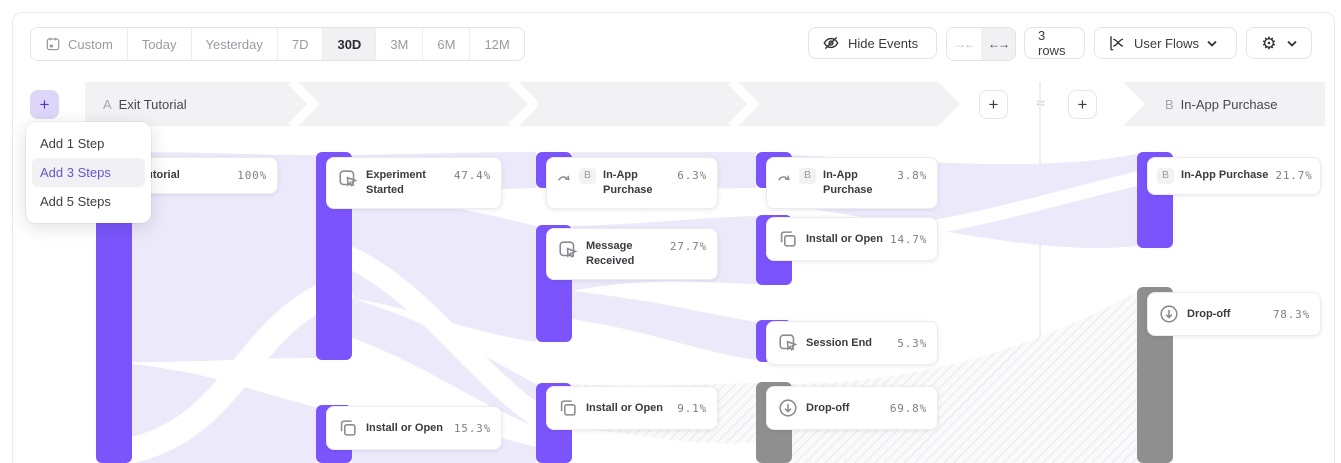 The image size is (1341, 463). I want to click on date-range-12m: 12M, so click(497, 44).